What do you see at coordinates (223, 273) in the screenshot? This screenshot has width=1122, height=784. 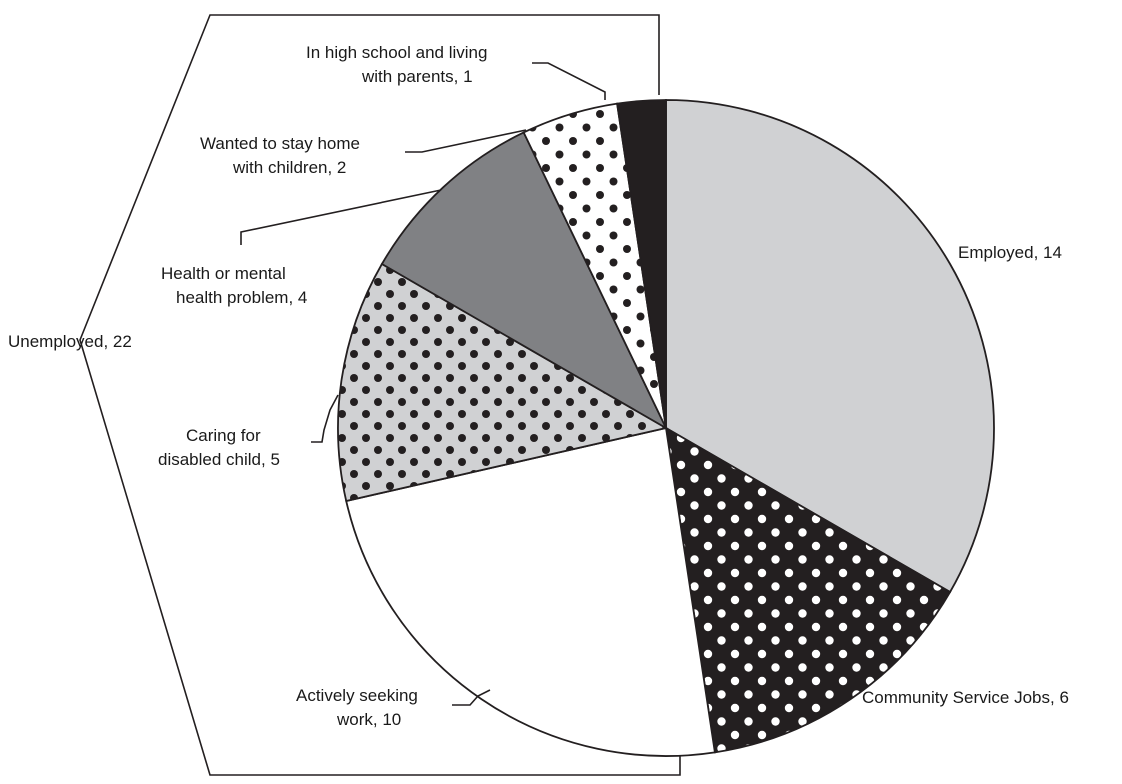 I see `label-health-line1: Health or mental` at bounding box center [223, 273].